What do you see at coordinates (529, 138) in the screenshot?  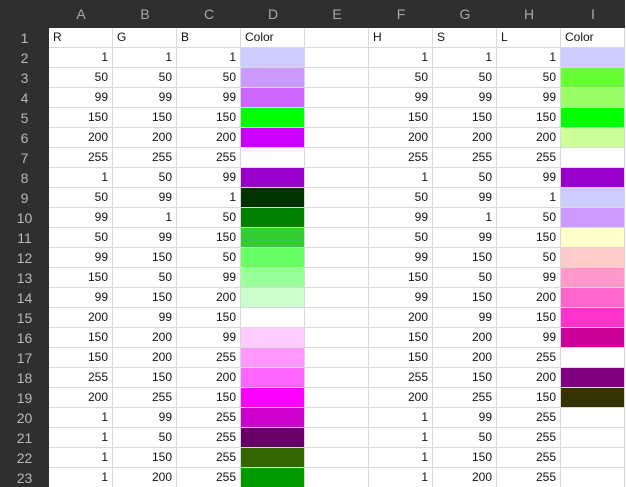 I see `cell-h6: 200` at bounding box center [529, 138].